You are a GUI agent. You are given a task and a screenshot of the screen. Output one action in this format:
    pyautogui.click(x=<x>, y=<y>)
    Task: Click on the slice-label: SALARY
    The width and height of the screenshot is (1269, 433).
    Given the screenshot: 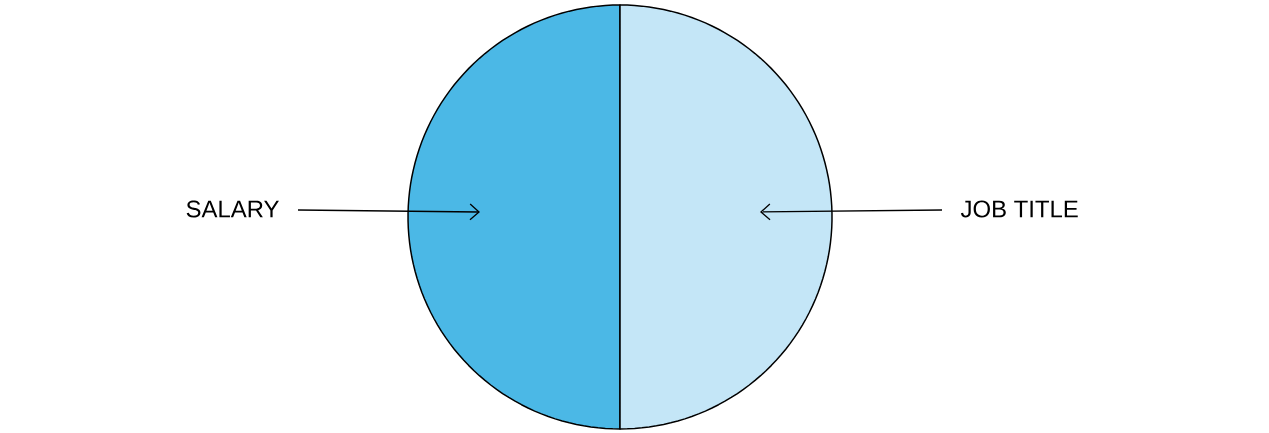 What is the action you would take?
    pyautogui.click(x=232, y=209)
    